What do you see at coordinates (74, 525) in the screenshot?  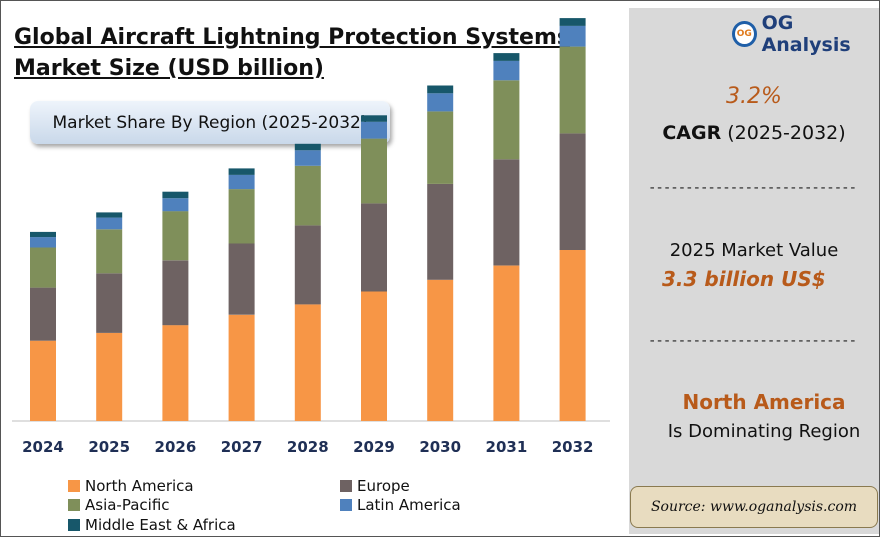 I see `legend-swatch-middle-east-africa` at bounding box center [74, 525].